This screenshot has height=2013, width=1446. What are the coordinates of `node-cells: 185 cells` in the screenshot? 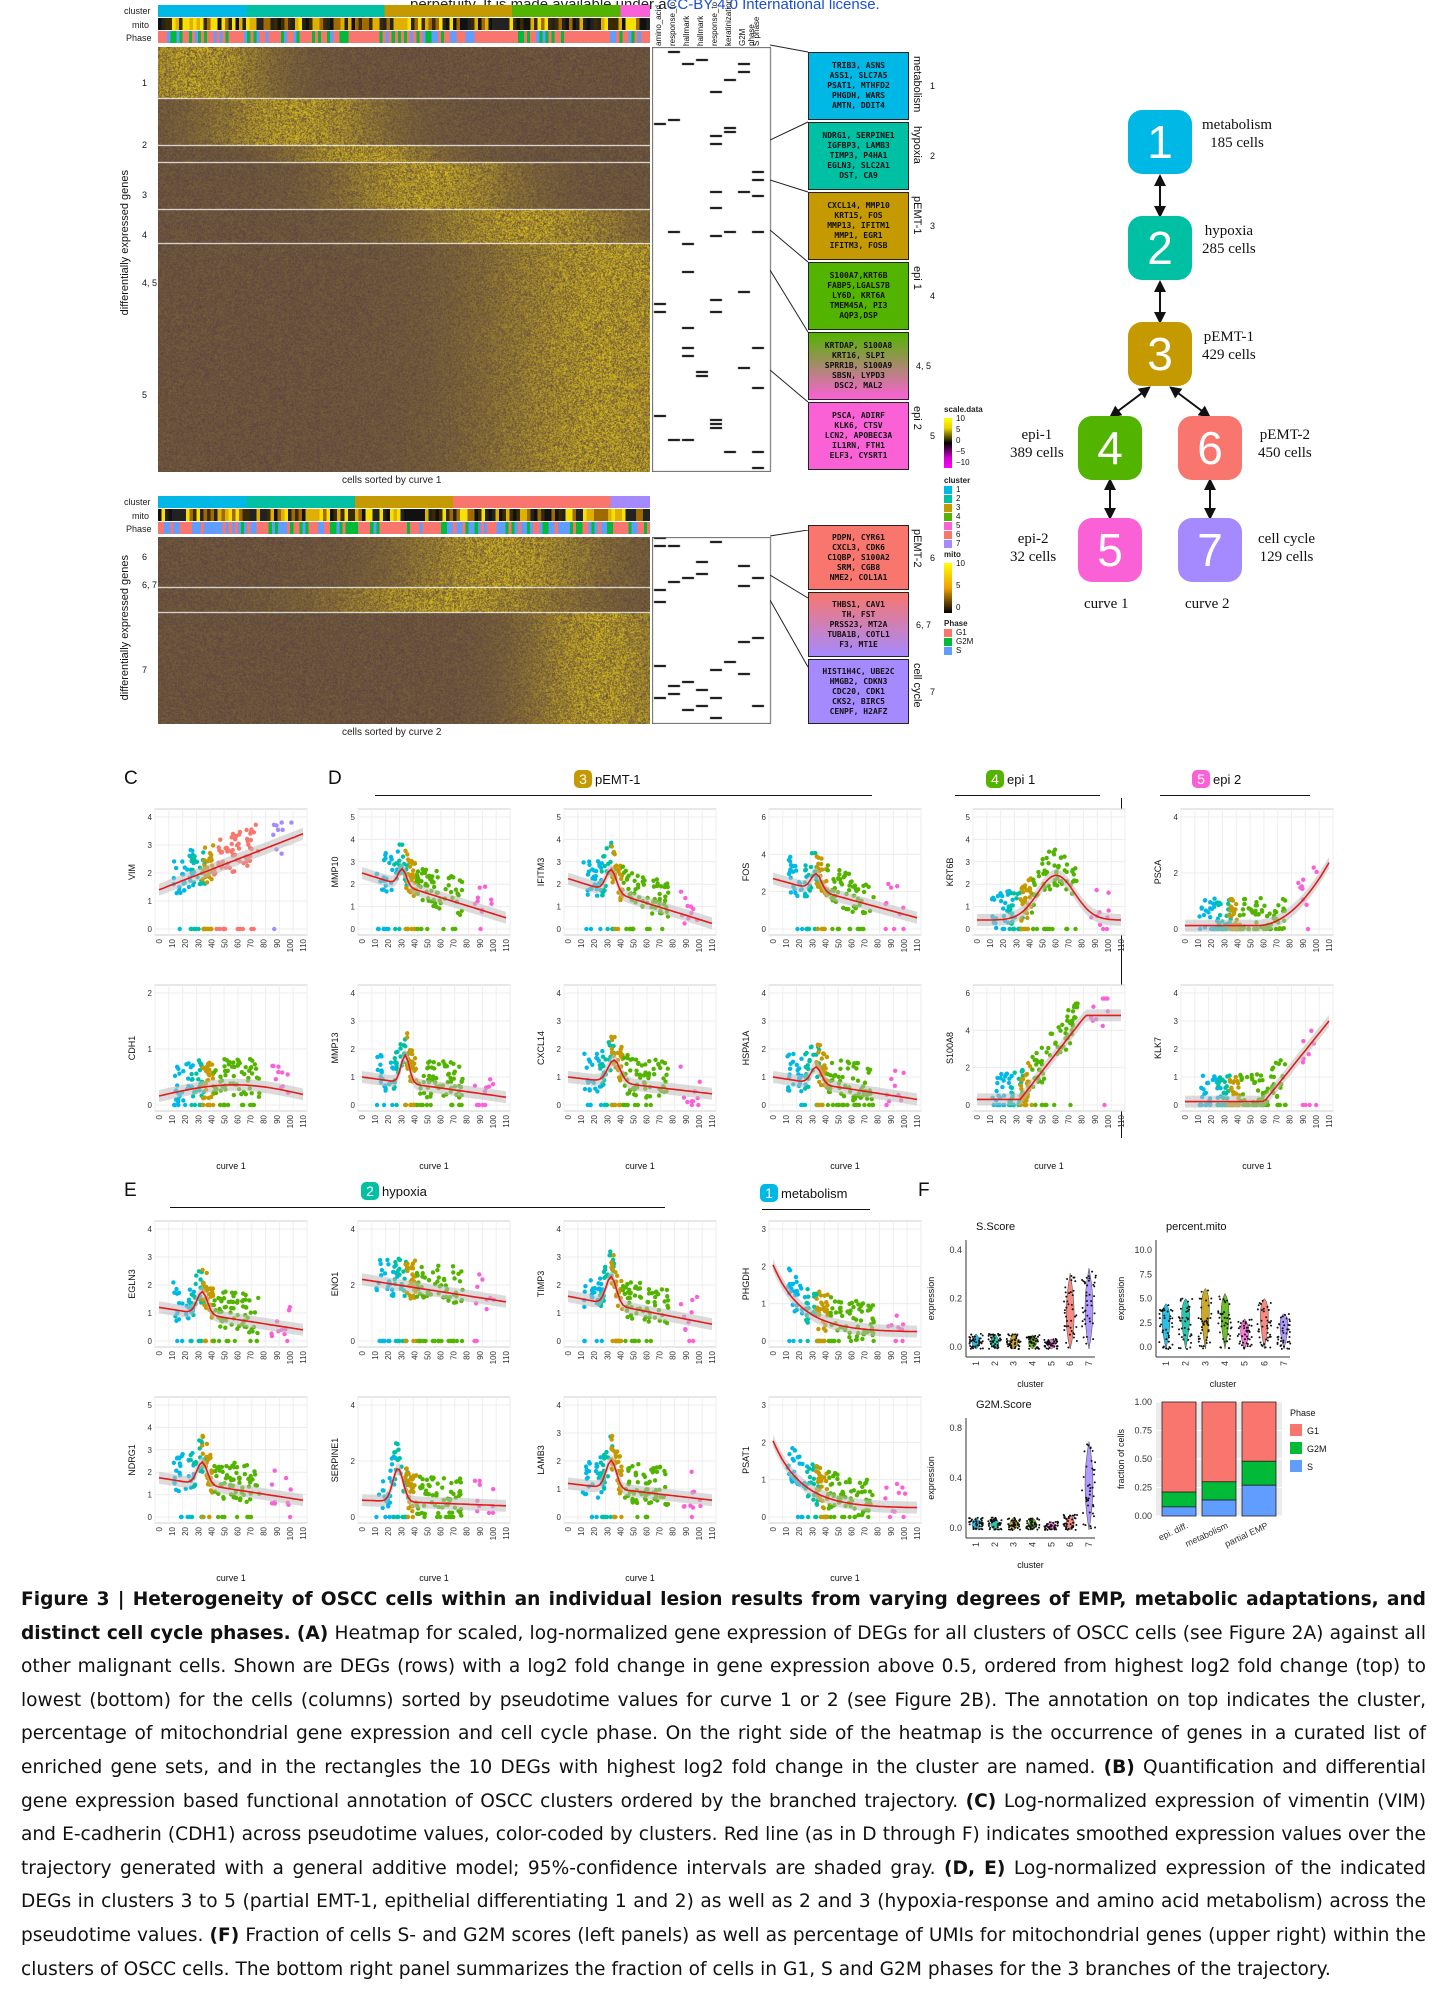 It's located at (1237, 143).